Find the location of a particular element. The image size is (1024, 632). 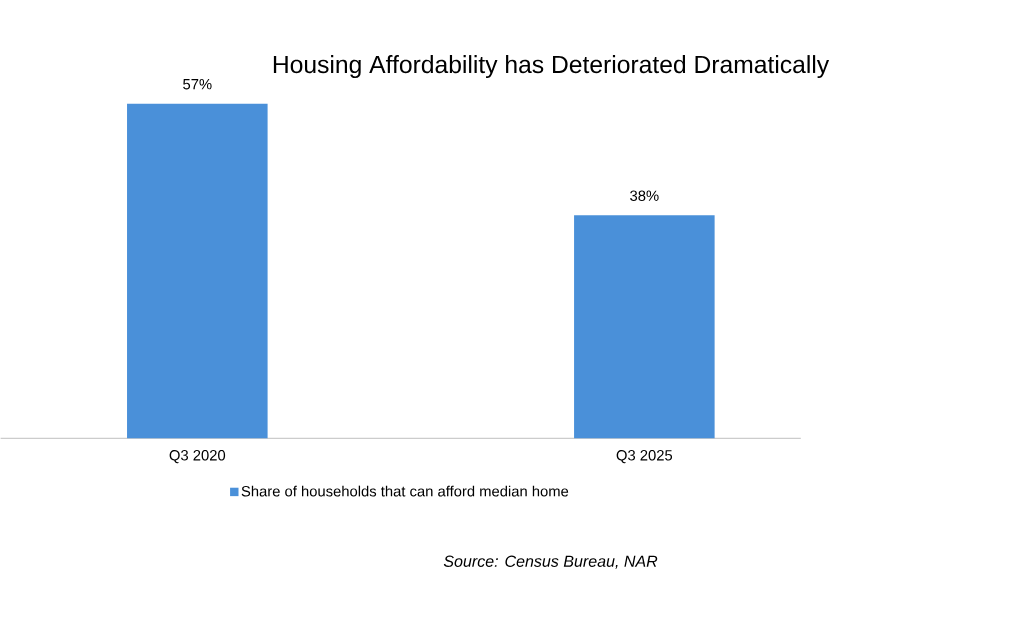

chart-title: Housing Affordability has Deteriorated Dramatically is located at coordinates (551, 66).